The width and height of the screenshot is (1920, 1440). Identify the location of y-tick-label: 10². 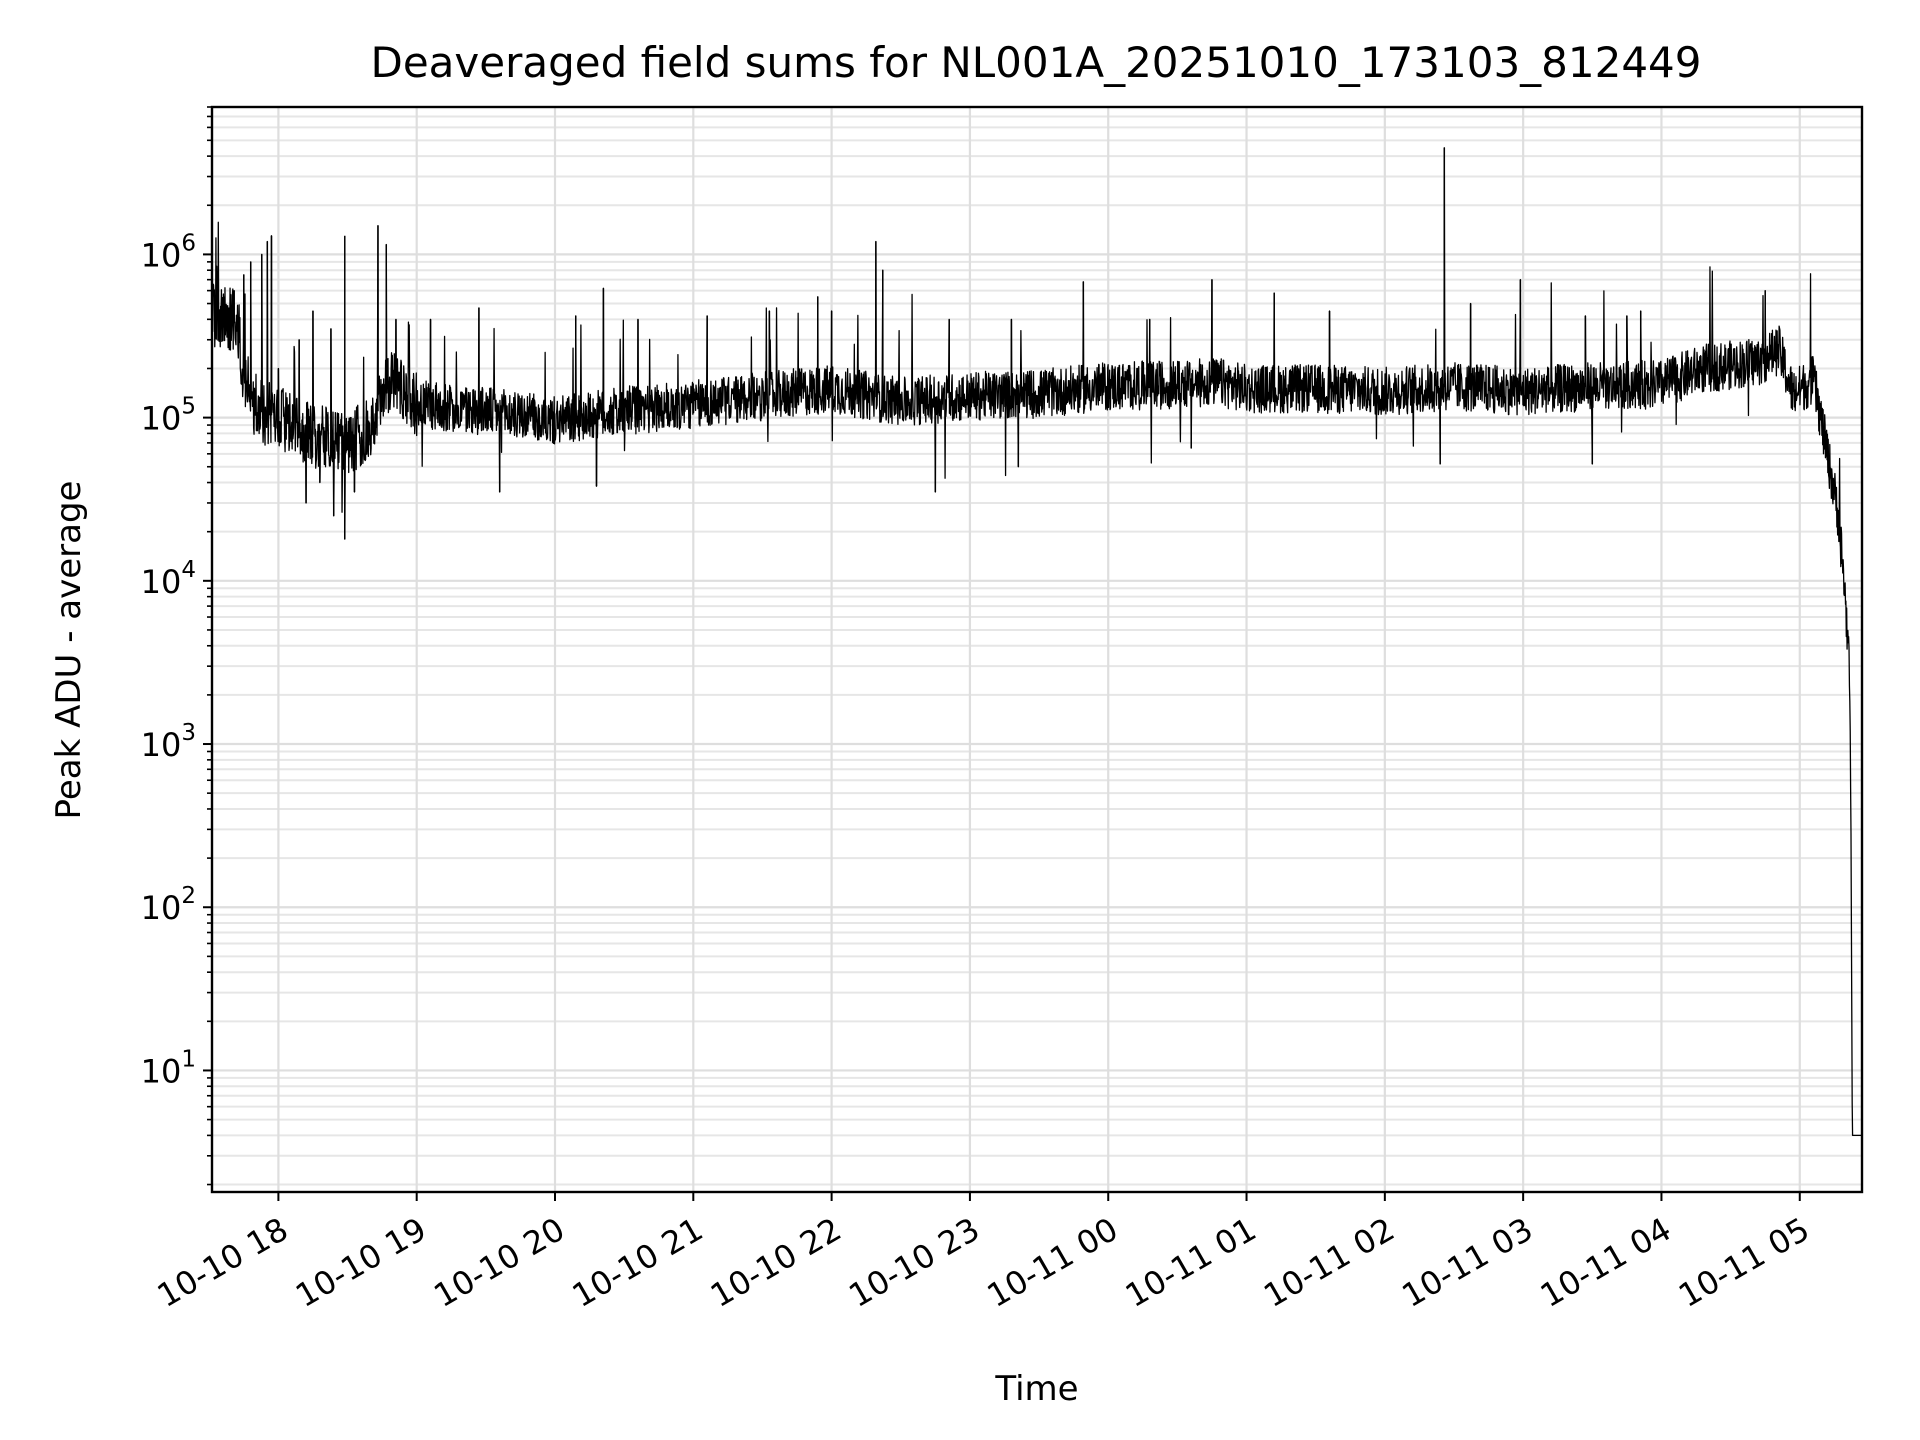
(168, 905).